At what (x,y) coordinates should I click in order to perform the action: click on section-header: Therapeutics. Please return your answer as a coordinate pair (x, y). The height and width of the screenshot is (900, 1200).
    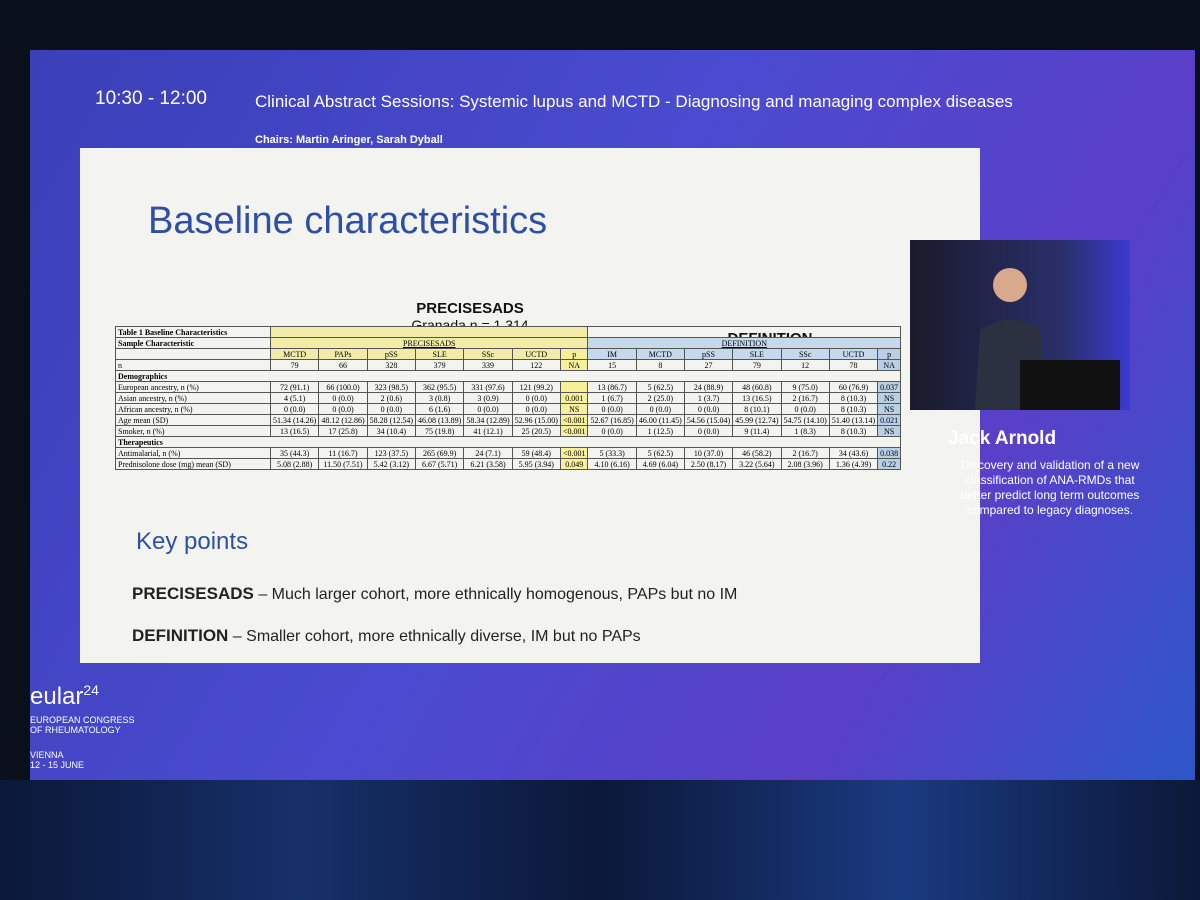
    Looking at the image, I should click on (508, 442).